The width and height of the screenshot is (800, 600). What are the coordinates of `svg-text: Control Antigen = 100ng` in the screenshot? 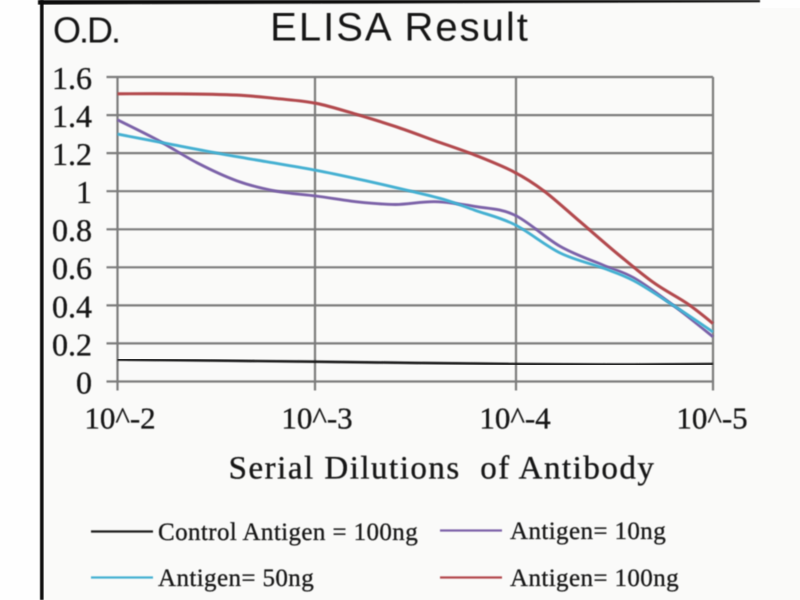 It's located at (288, 532).